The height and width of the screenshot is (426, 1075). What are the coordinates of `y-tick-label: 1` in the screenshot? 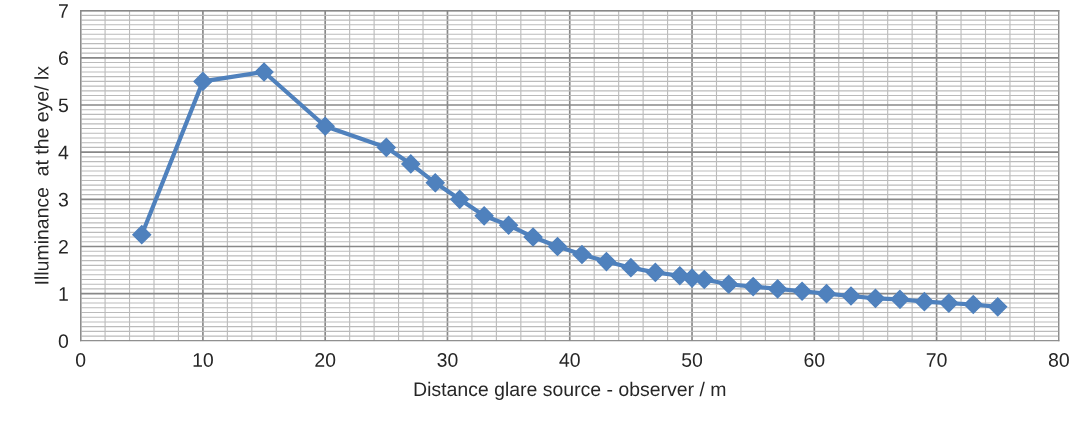 It's located at (63, 294).